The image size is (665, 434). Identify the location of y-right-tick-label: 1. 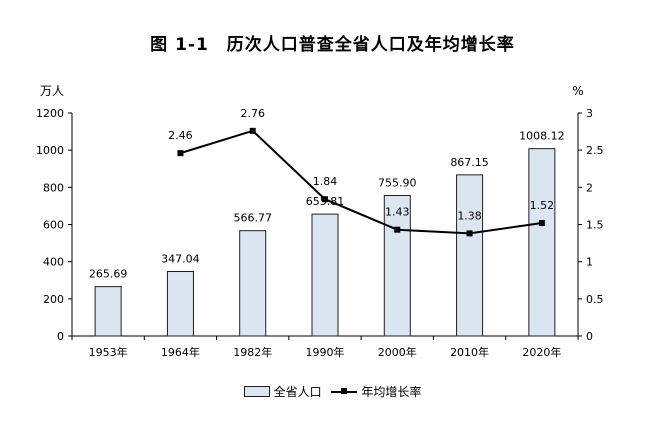
(589, 262).